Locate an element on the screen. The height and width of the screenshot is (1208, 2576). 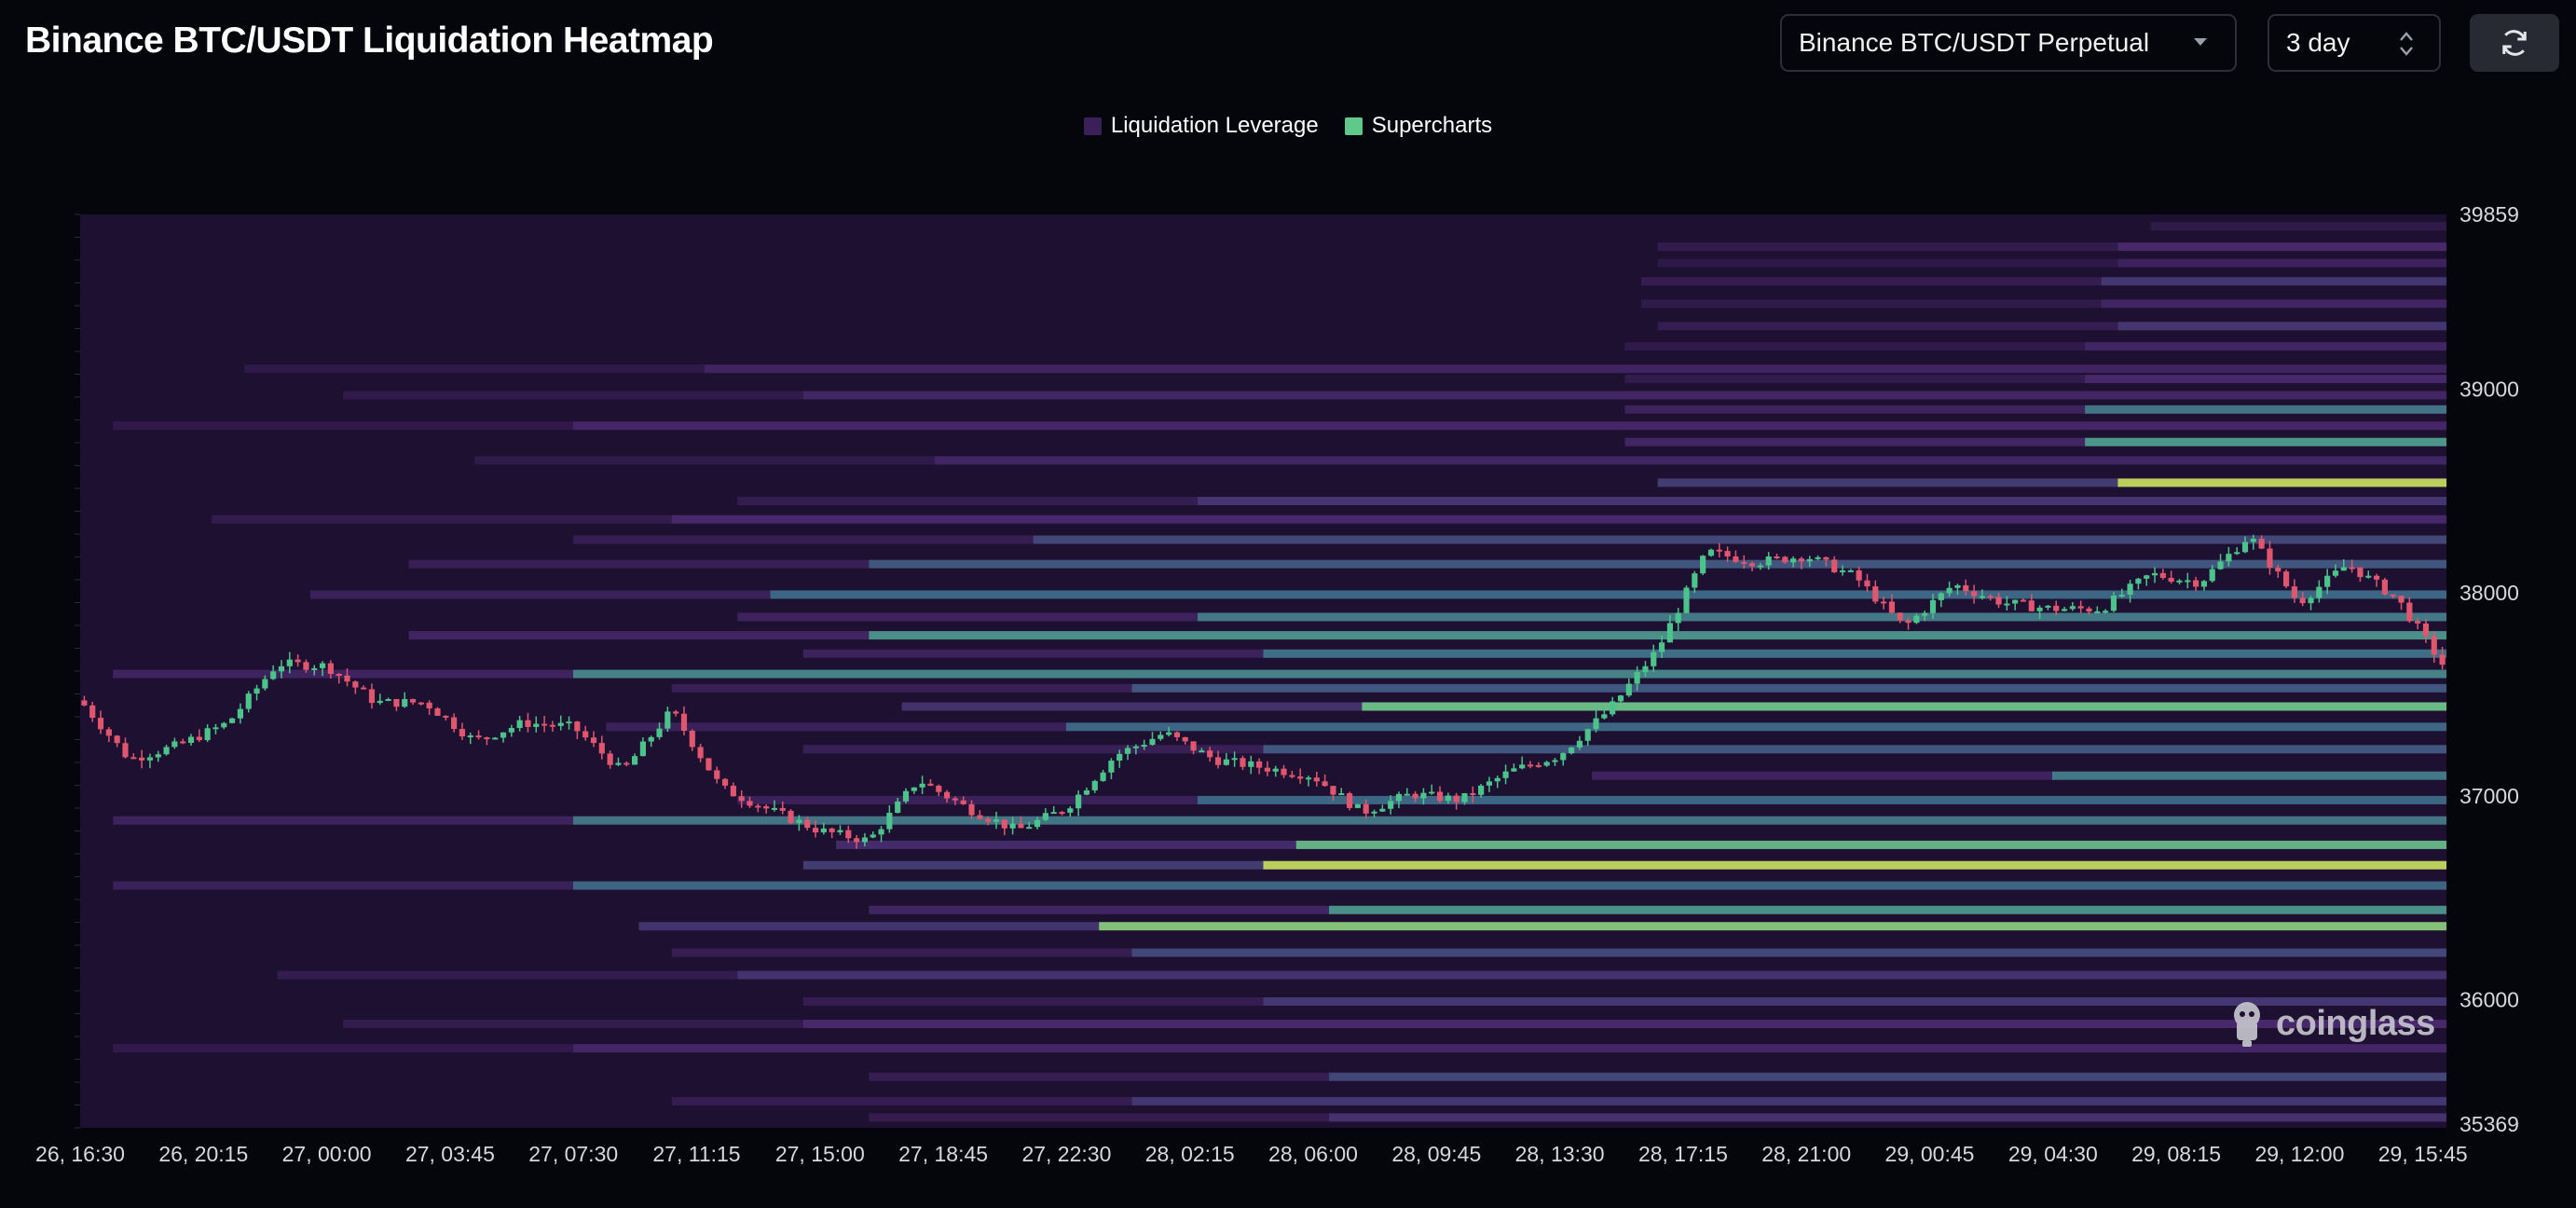
x-tick-label: 29, 00:45 is located at coordinates (1930, 1154).